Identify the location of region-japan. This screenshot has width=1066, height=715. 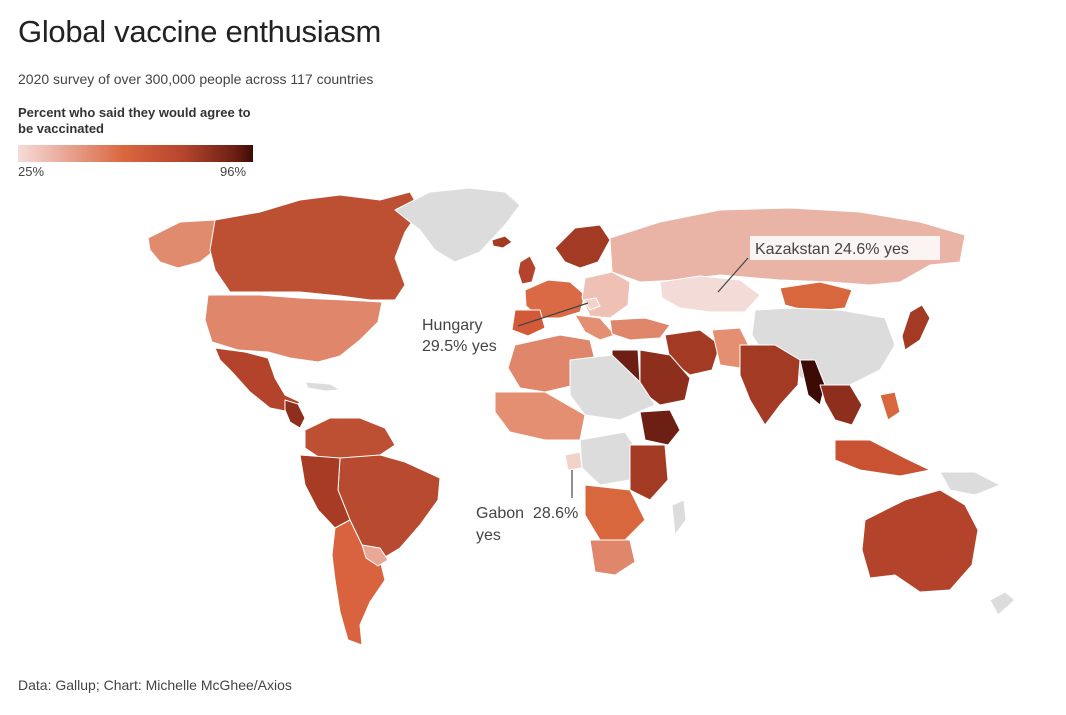
(916, 327).